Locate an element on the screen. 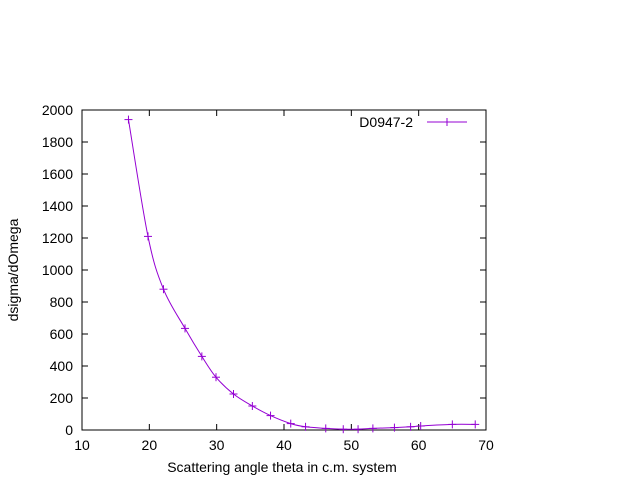 This screenshot has width=640, height=480. y-tick-label: 1000 is located at coordinates (57, 270).